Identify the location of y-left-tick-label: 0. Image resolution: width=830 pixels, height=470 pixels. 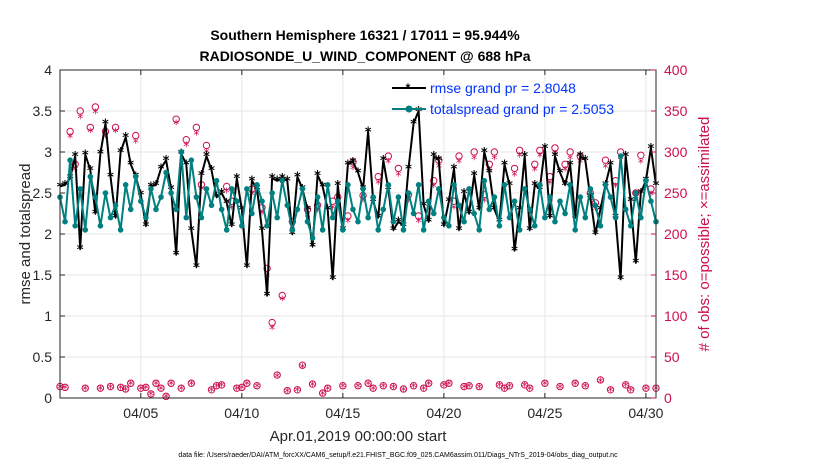
(48, 398).